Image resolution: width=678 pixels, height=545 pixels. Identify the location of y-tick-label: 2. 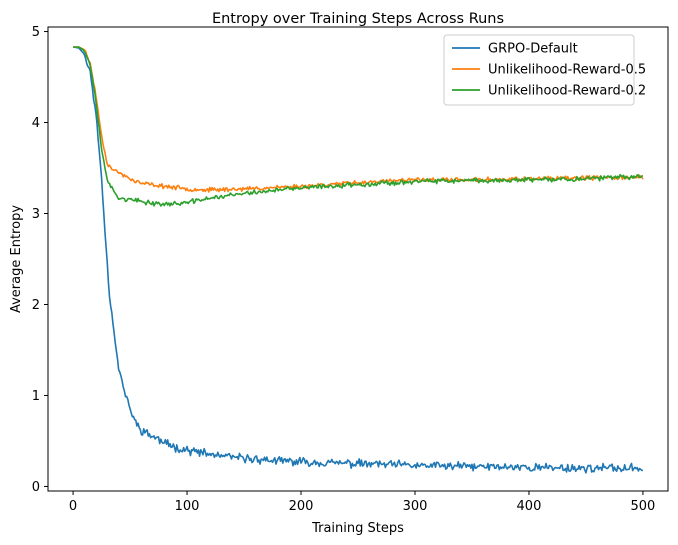
(36, 305).